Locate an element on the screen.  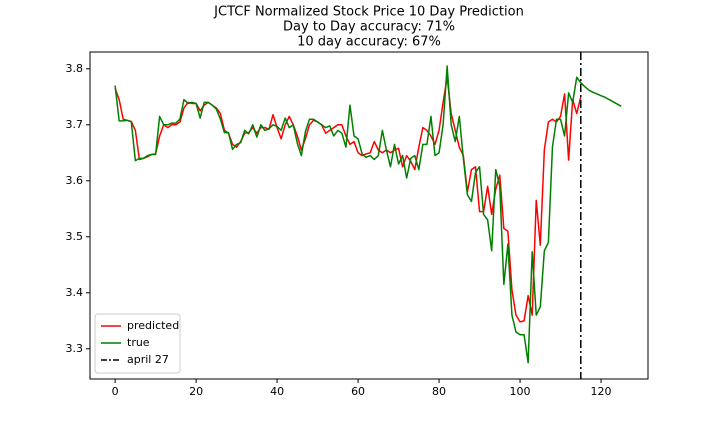
chart-subtitle: 10 day accuracy: 67% is located at coordinates (369, 42).